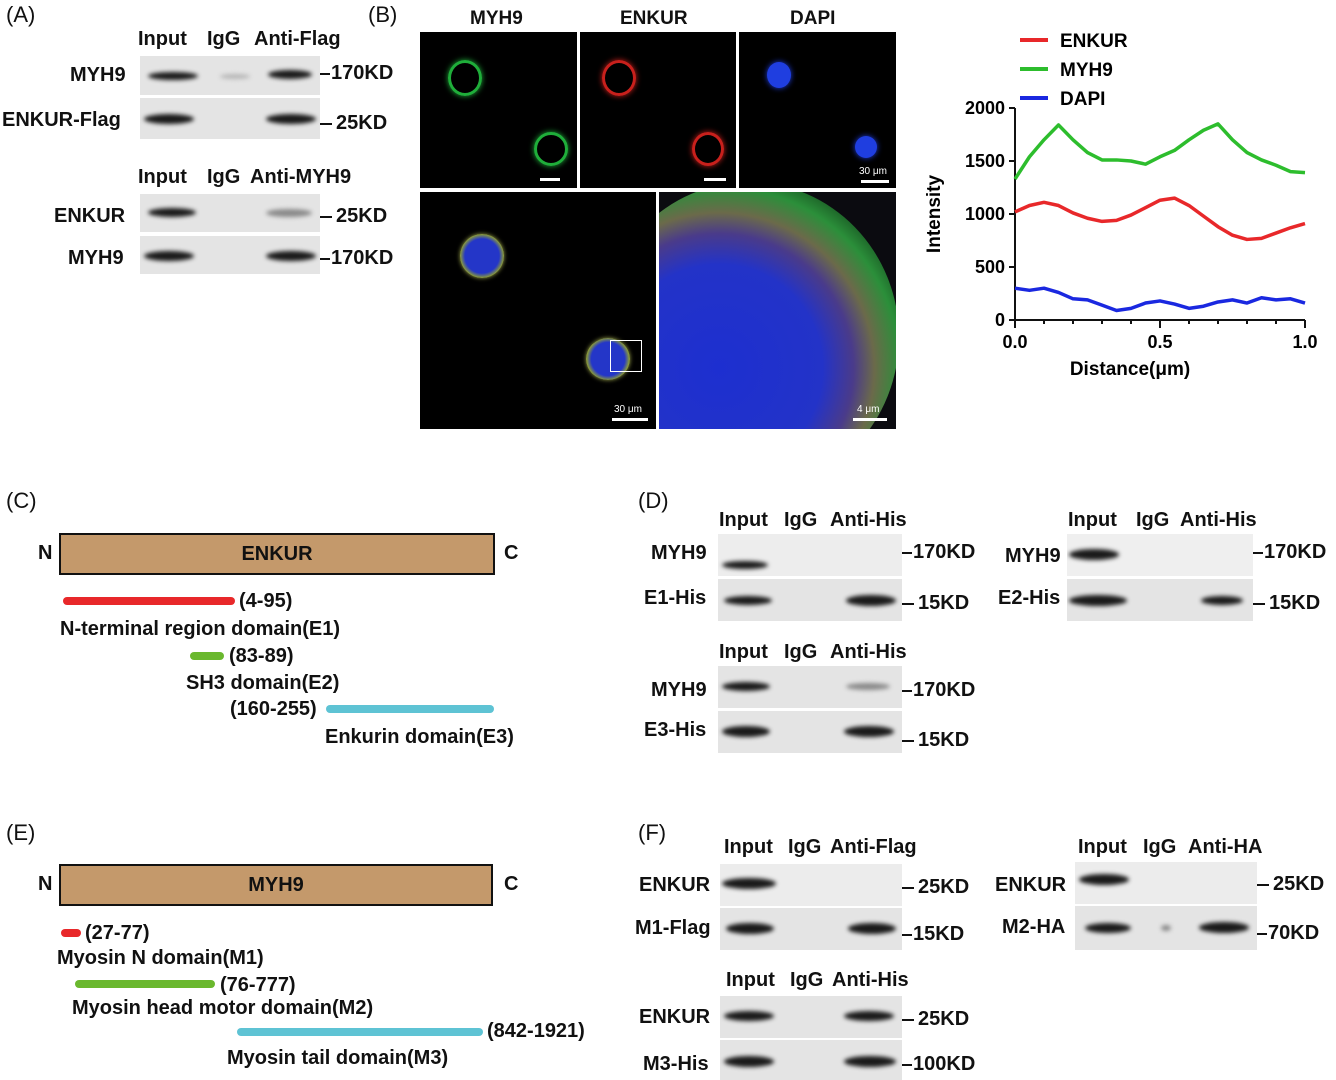 The height and width of the screenshot is (1080, 1336). What do you see at coordinates (21, 832) in the screenshot?
I see `panel-e-label: (E)` at bounding box center [21, 832].